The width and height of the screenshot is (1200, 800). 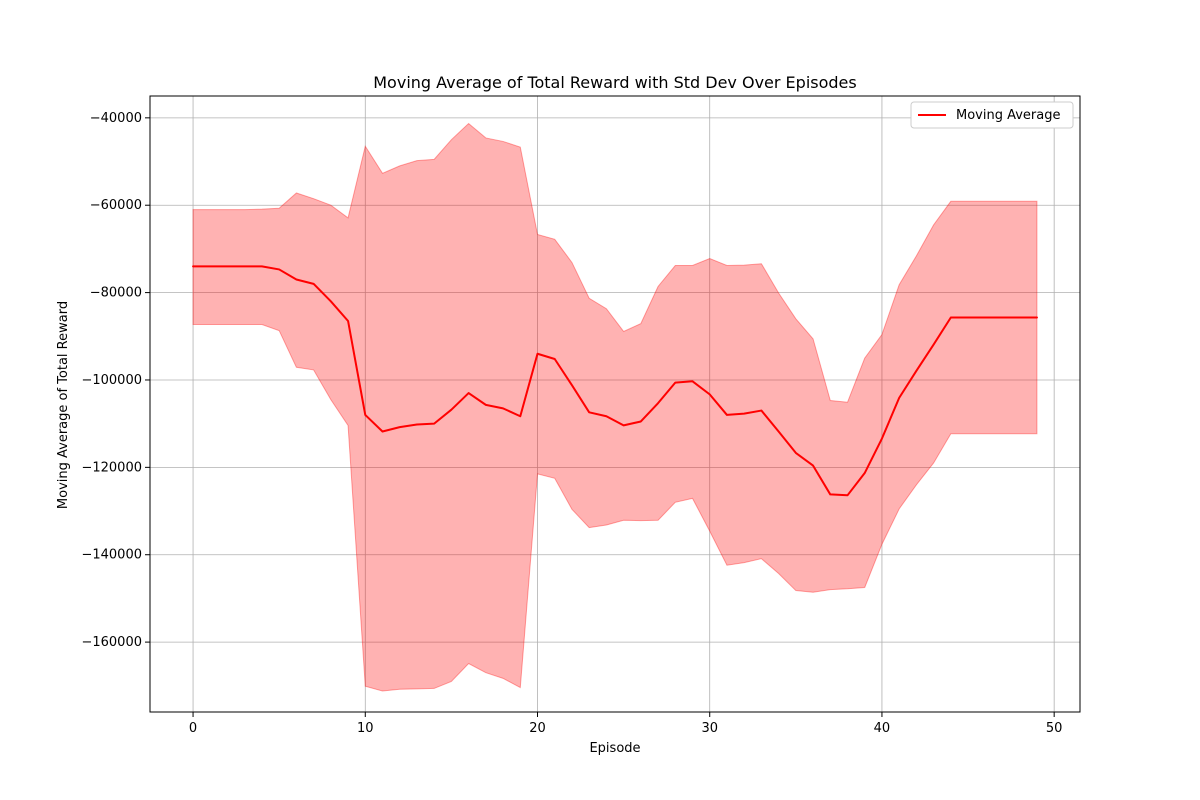 I want to click on y-tick-label-4: −120000, so click(x=111, y=467).